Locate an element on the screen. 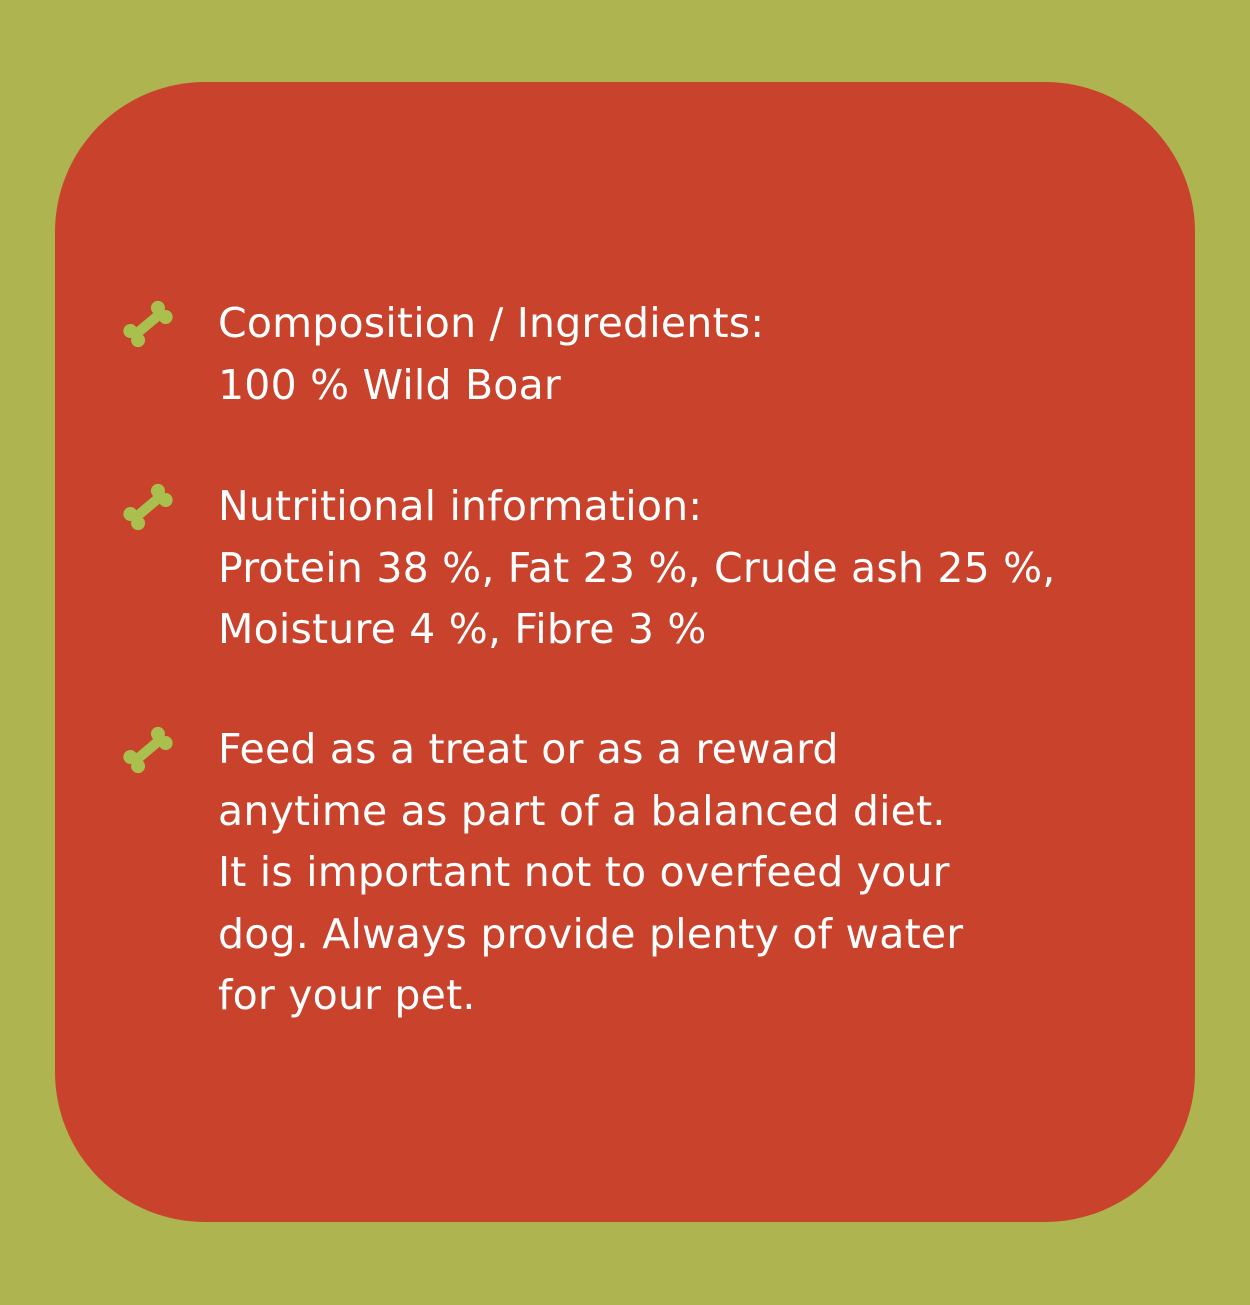 The width and height of the screenshot is (1250, 1305). feeding-line: for your pet. is located at coordinates (347, 995).